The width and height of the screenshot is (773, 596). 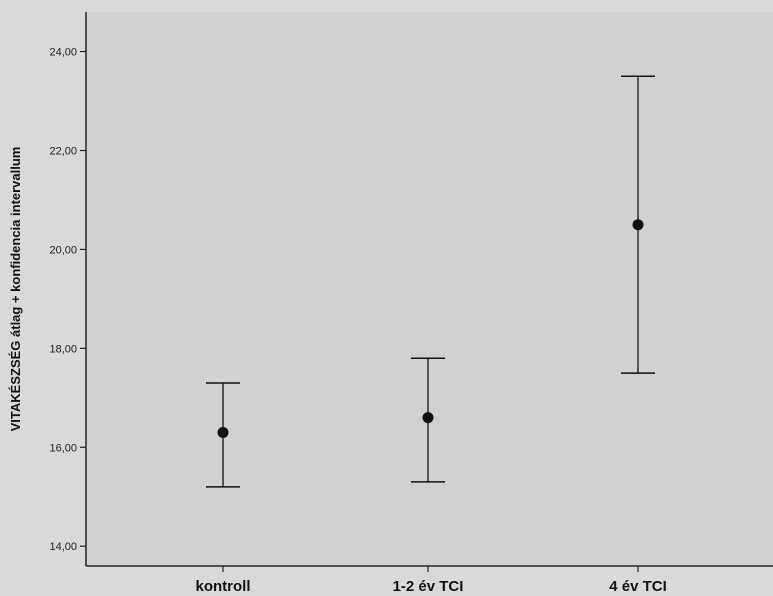 I want to click on x-categories: kontroll 1-2 év TCI 4 év TCI, so click(x=431, y=580).